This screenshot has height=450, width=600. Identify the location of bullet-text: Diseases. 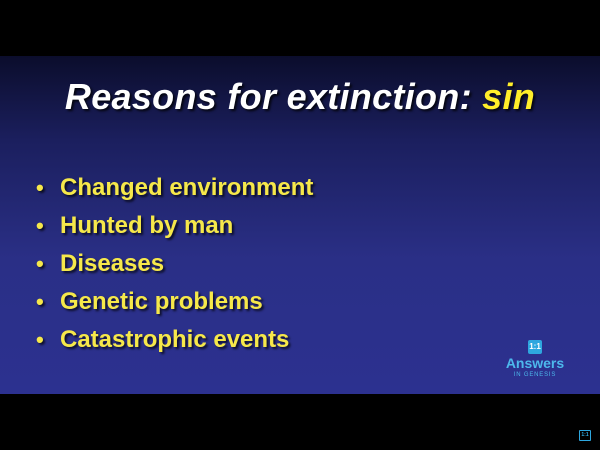
(112, 263).